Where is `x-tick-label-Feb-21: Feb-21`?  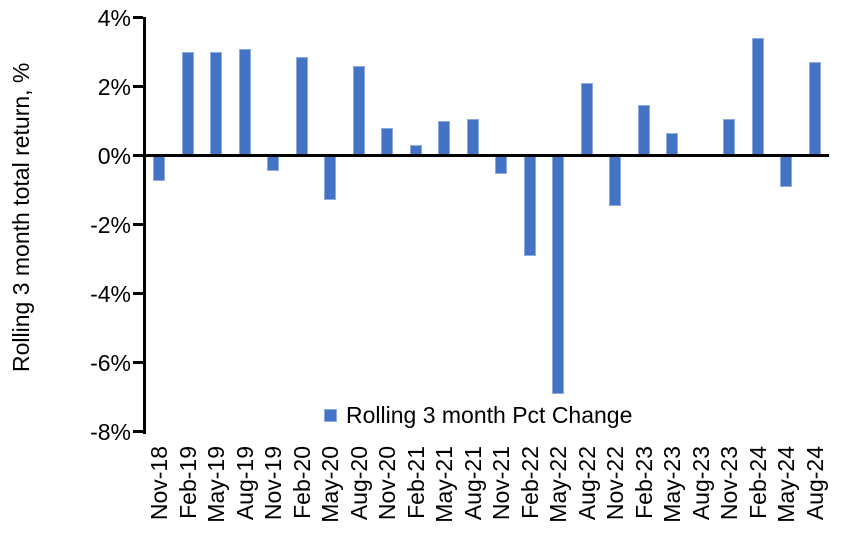
x-tick-label-Feb-21: Feb-21 is located at coordinates (415, 482).